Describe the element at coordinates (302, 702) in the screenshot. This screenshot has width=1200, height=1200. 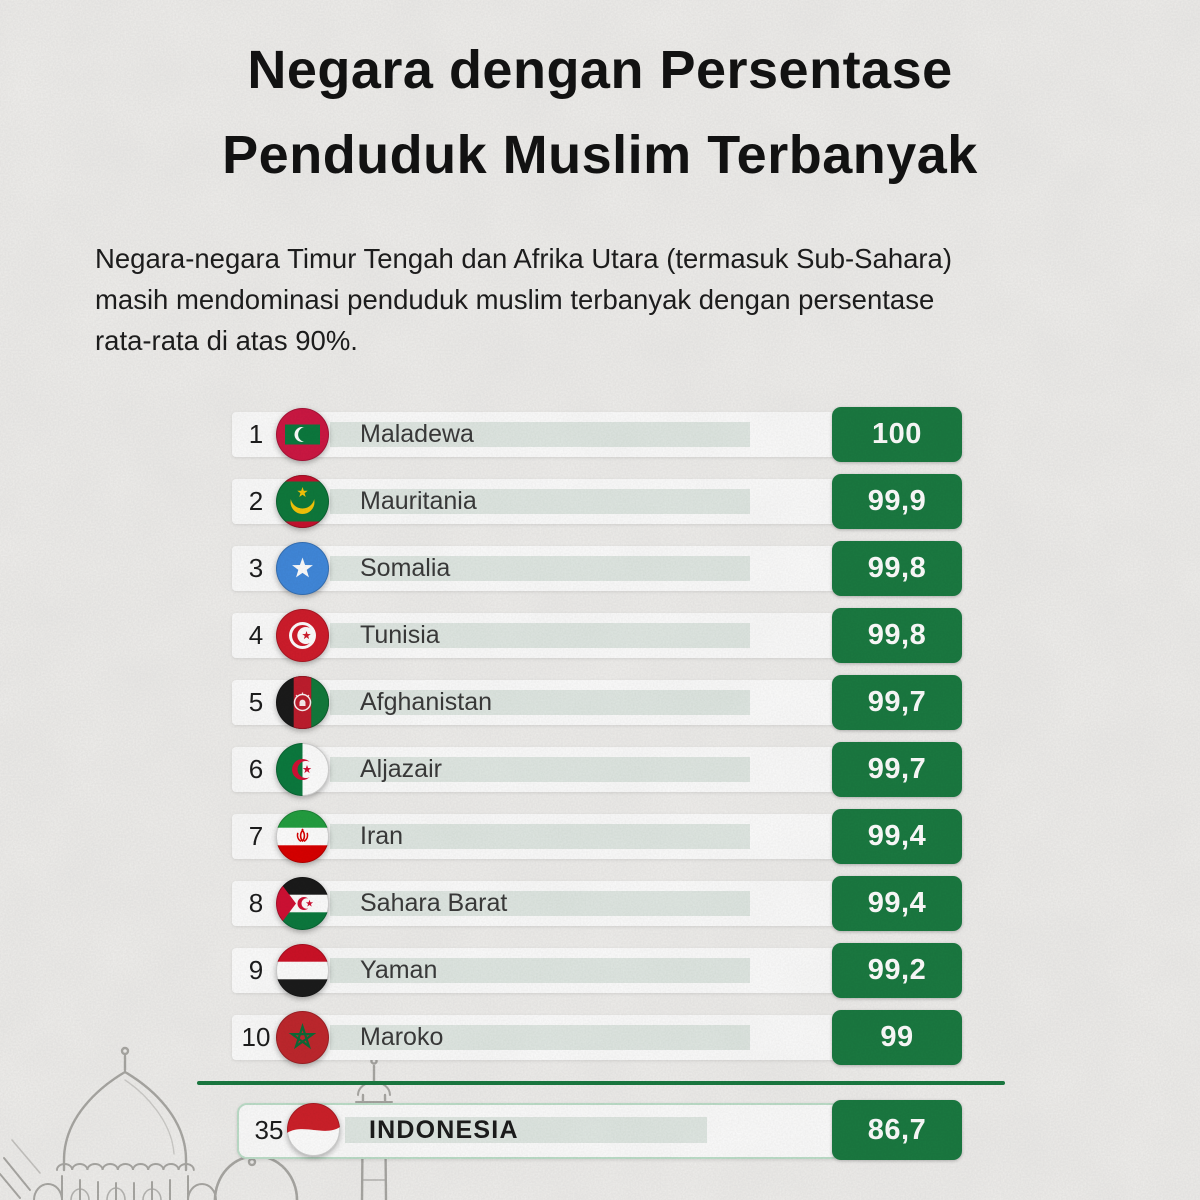
I see `afghanistan-flag-icon` at that location.